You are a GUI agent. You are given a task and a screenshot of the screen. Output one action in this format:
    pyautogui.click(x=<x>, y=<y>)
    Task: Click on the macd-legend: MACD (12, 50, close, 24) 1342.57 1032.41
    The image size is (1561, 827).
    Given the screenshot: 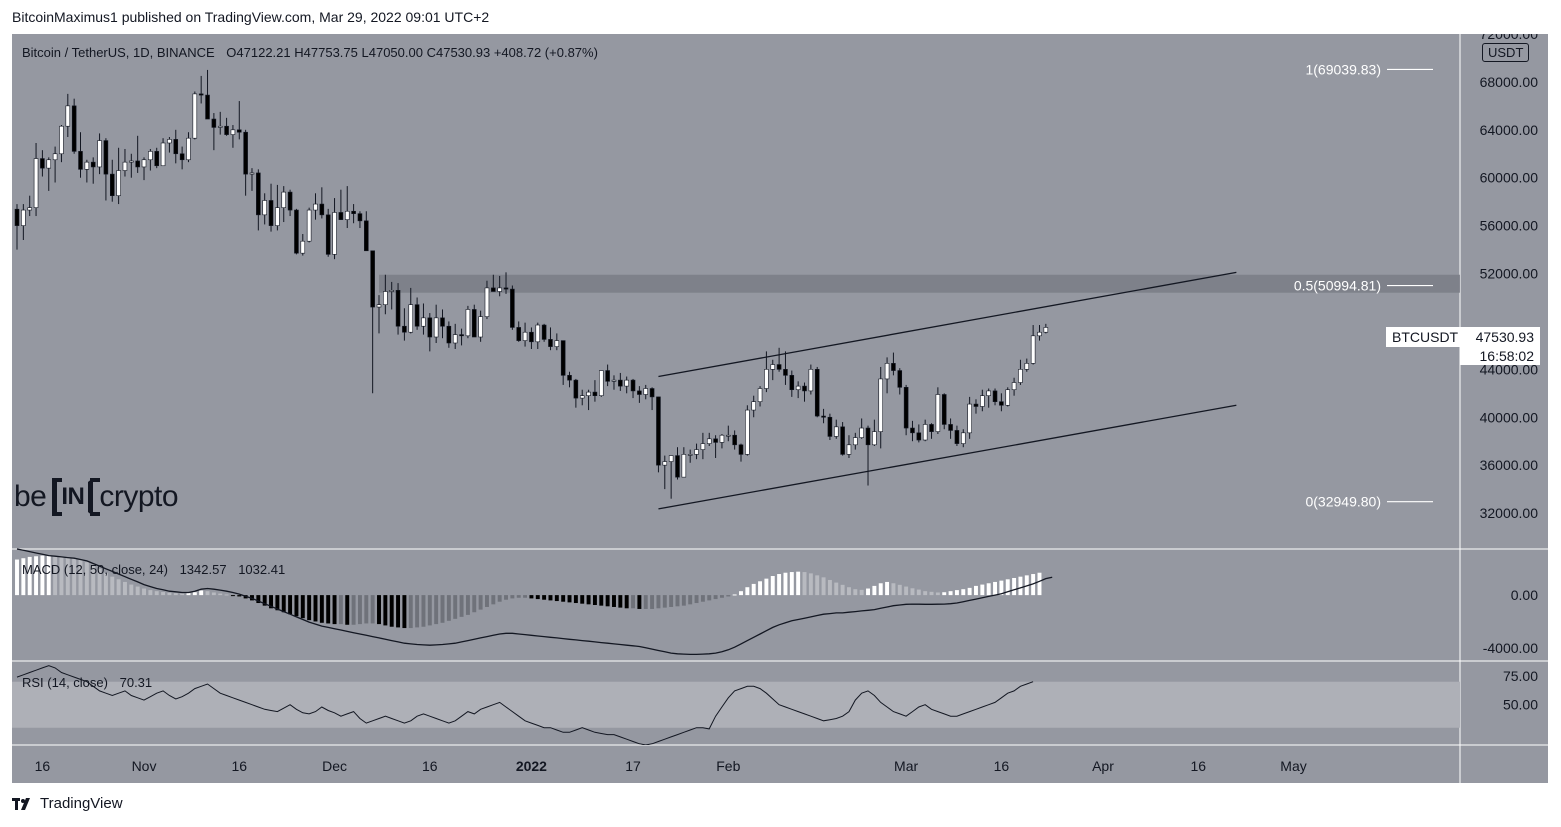 What is the action you would take?
    pyautogui.click(x=153, y=569)
    